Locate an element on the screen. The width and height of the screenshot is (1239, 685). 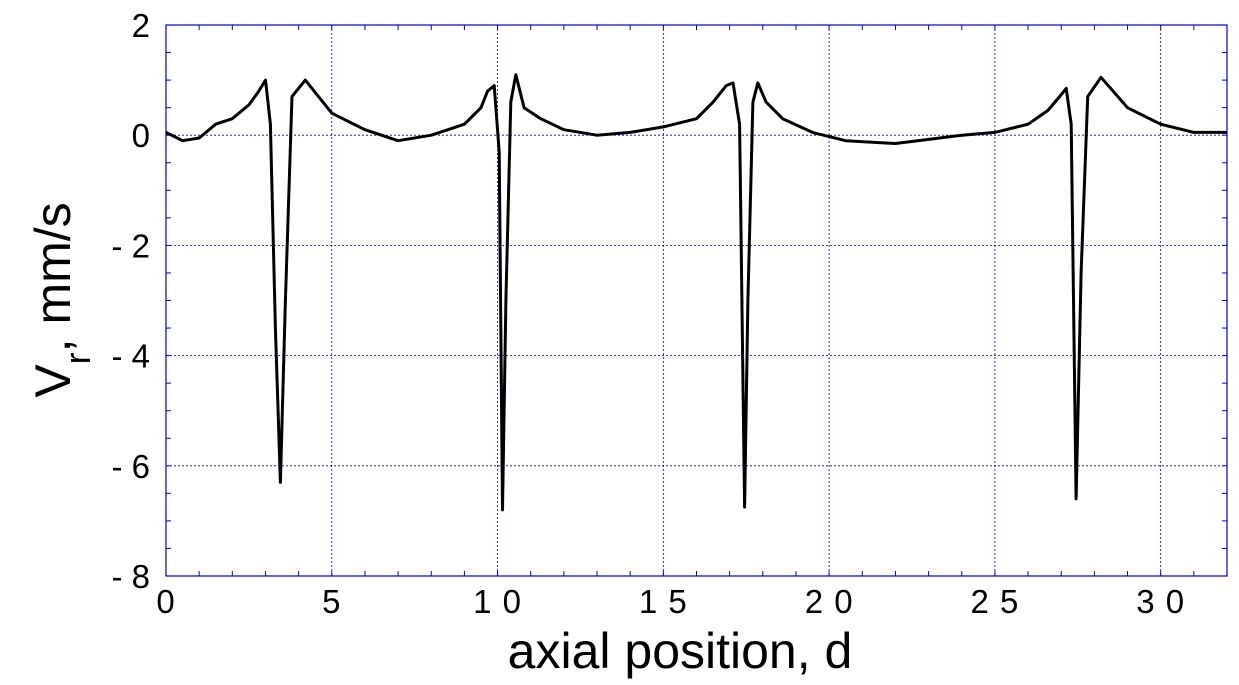
x-tick-label: 1 5 is located at coordinates (663, 601).